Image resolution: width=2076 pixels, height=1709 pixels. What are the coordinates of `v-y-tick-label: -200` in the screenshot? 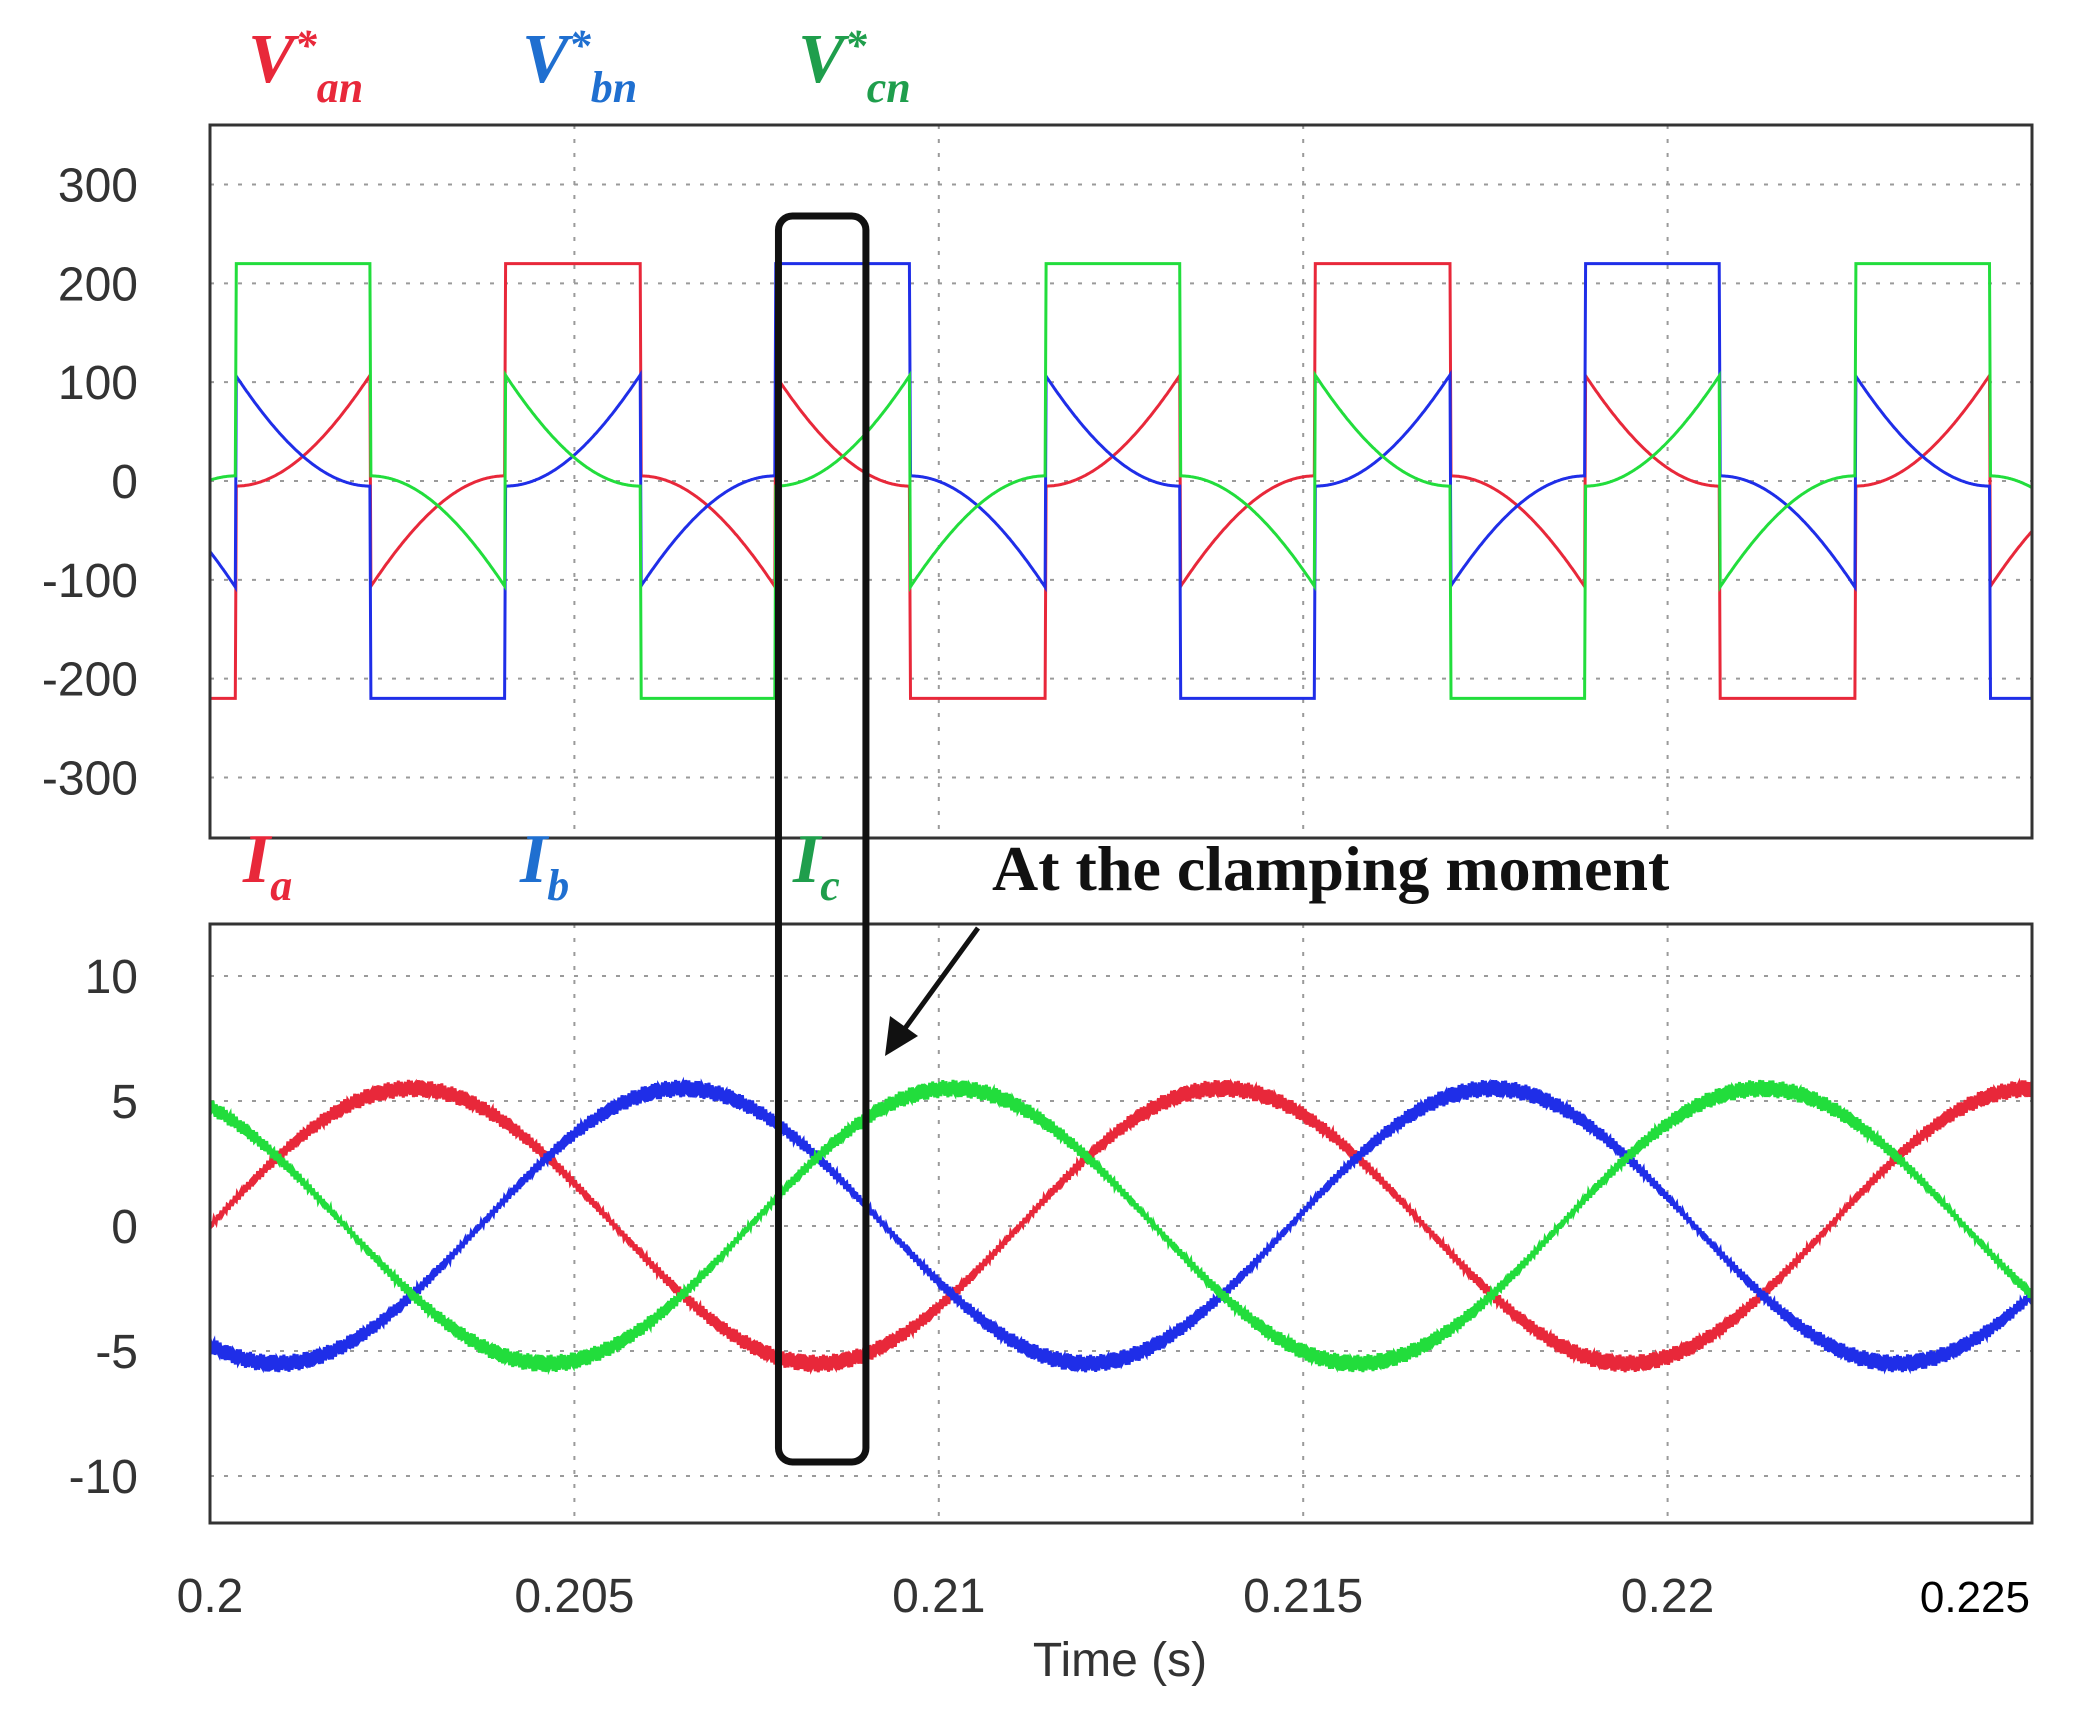 It's located at (90, 680).